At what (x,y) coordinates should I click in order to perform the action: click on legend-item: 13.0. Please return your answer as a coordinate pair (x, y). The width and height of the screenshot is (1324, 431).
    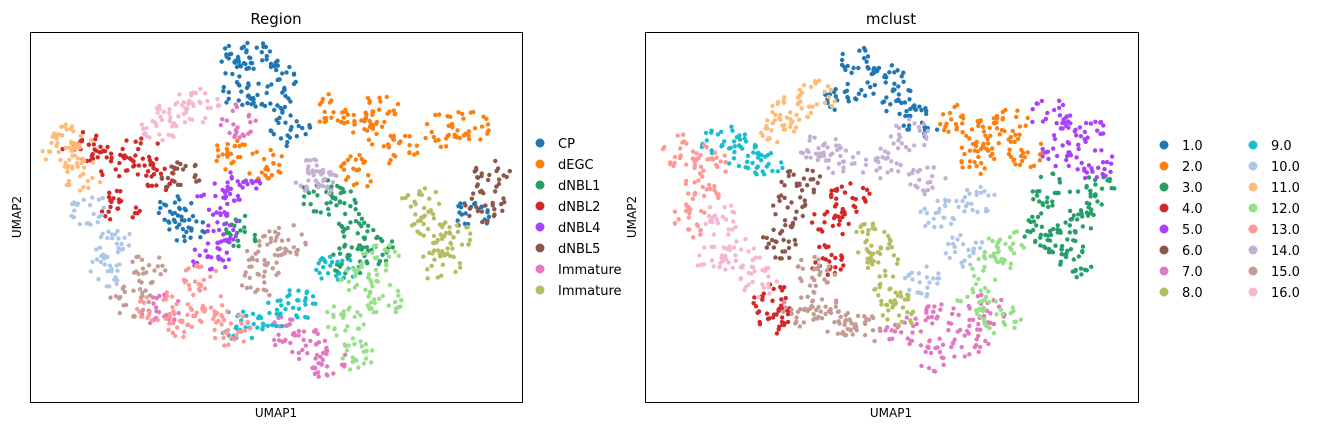
    Looking at the image, I should click on (1274, 230).